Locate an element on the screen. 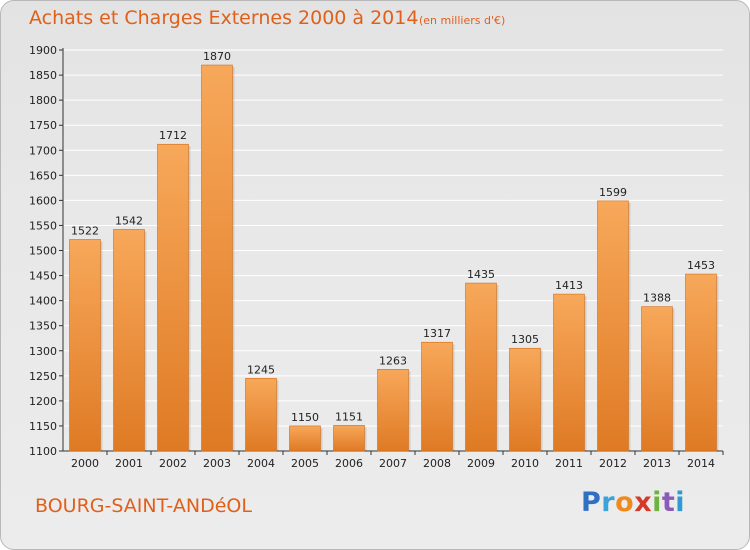 The height and width of the screenshot is (550, 750). bar-2011 is located at coordinates (569, 372).